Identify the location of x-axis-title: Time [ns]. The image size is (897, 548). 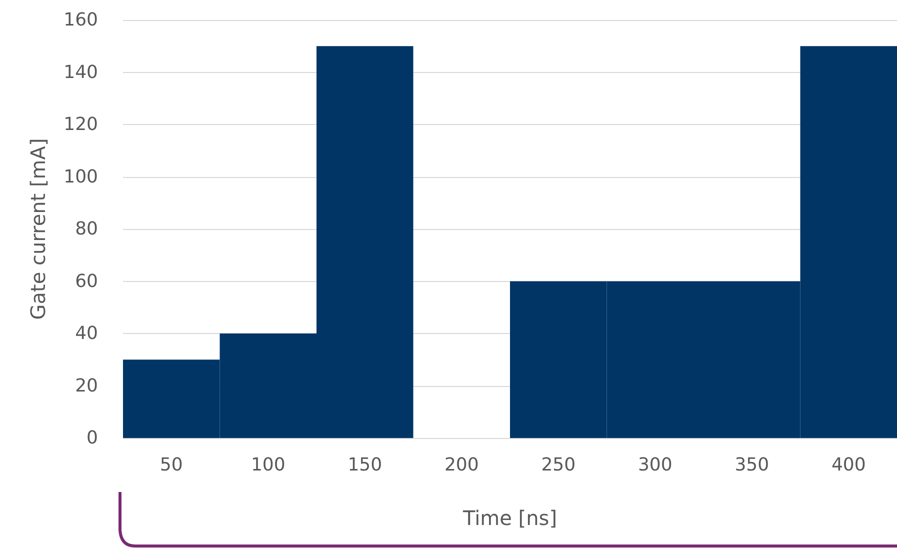
(510, 518).